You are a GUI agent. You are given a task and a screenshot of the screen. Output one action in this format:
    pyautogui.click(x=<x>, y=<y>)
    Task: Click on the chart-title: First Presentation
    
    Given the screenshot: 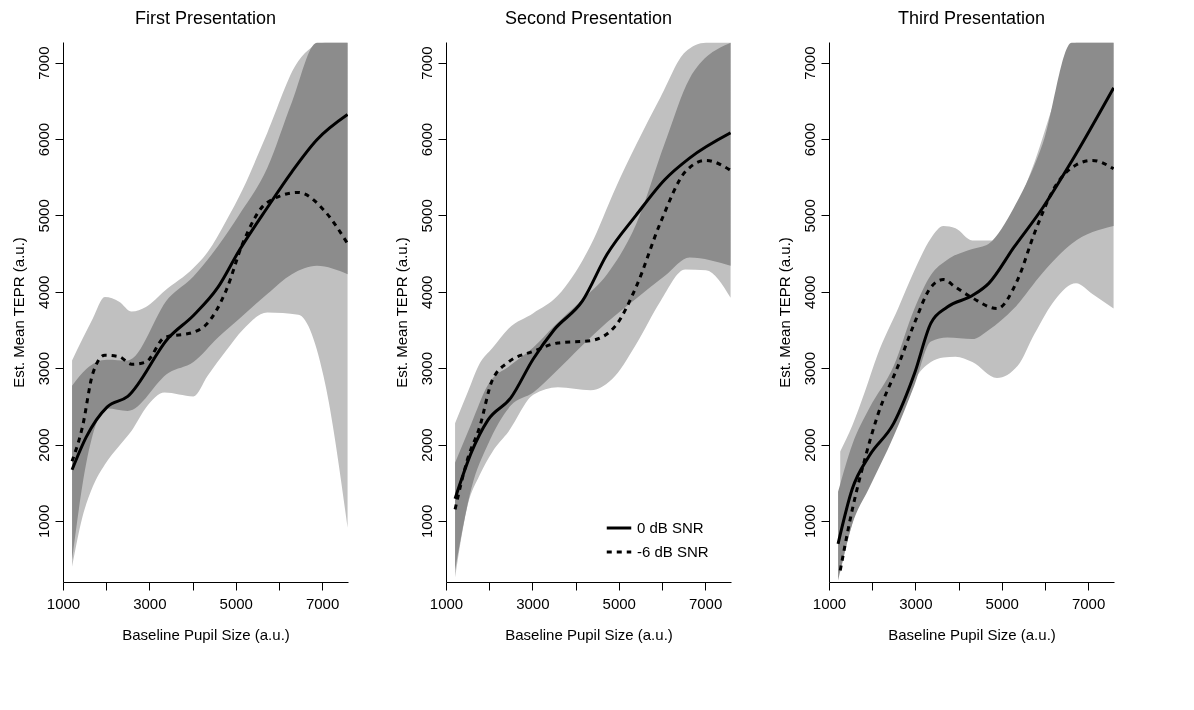 What is the action you would take?
    pyautogui.click(x=205, y=18)
    